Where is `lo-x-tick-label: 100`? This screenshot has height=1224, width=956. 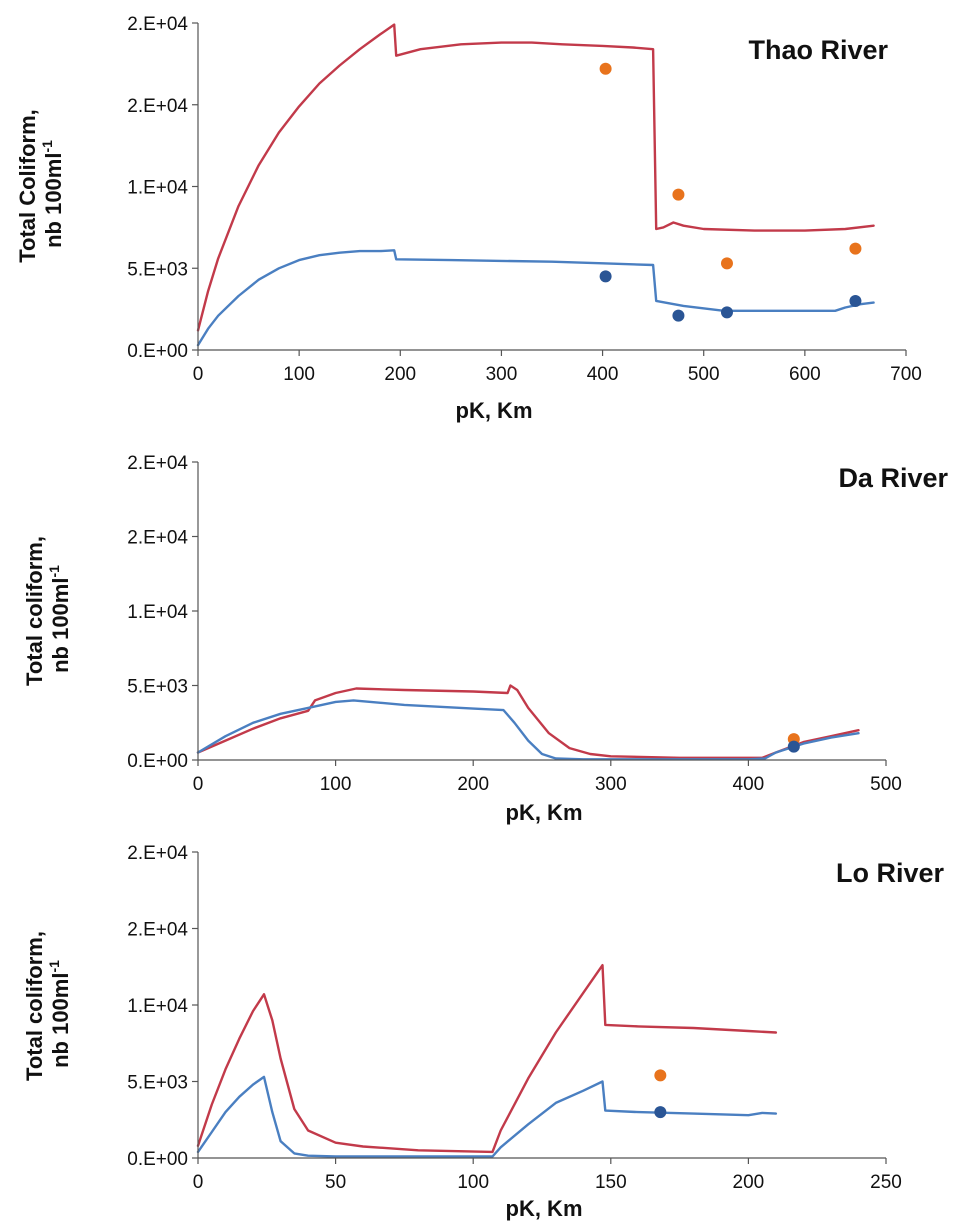
lo-x-tick-label: 100 is located at coordinates (473, 1182).